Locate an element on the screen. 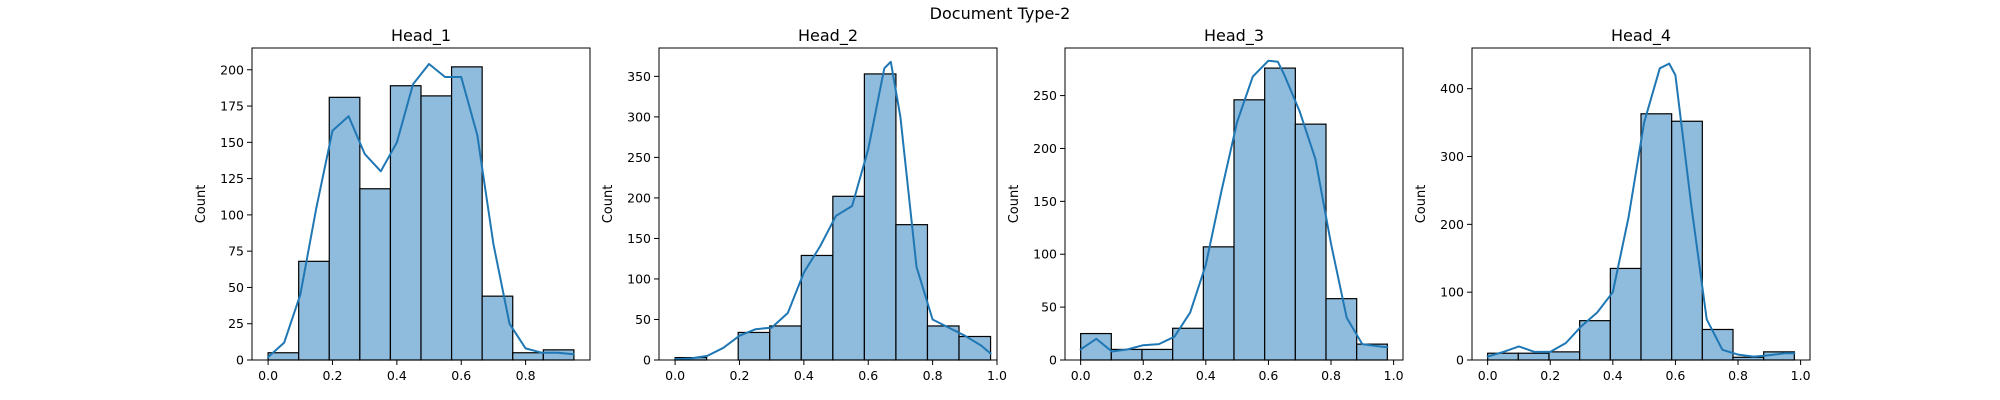 Image resolution: width=2000 pixels, height=400 pixels. y-axis: 0 100 200 300 400 is located at coordinates (1456, 224).